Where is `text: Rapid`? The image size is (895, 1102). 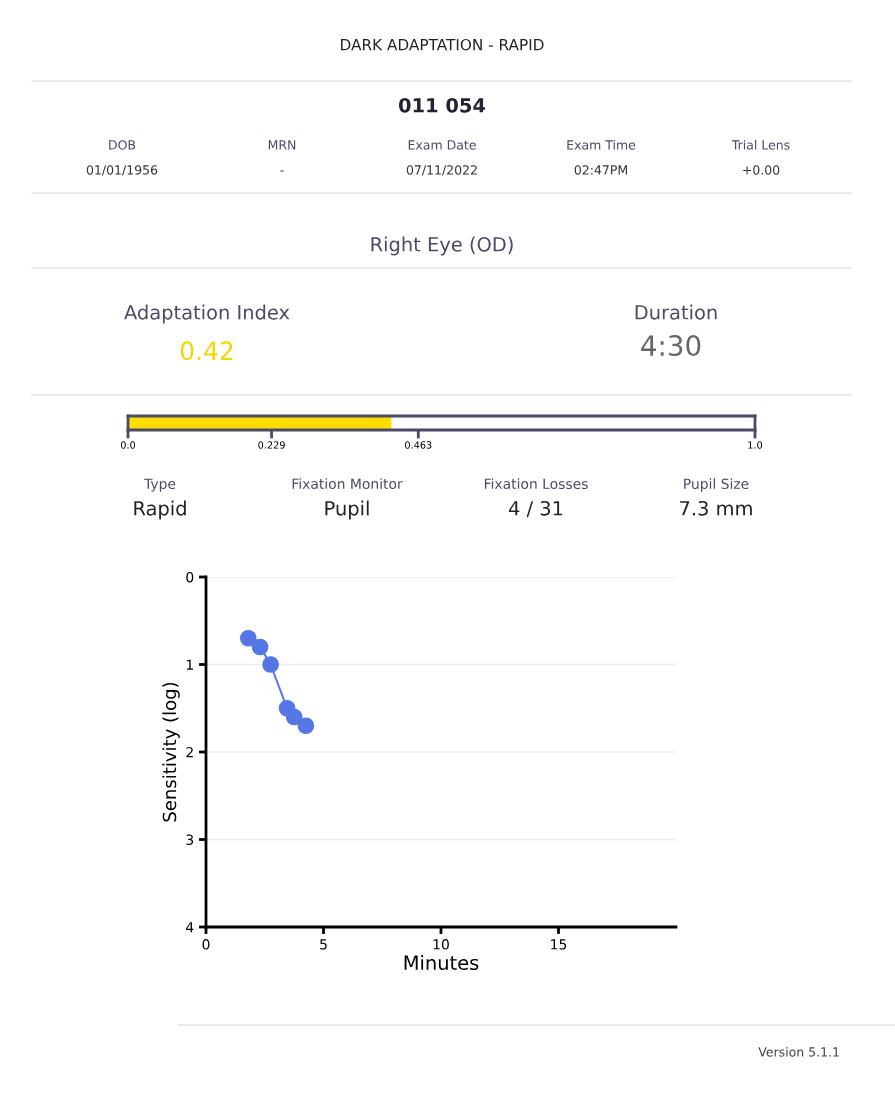 text: Rapid is located at coordinates (160, 510).